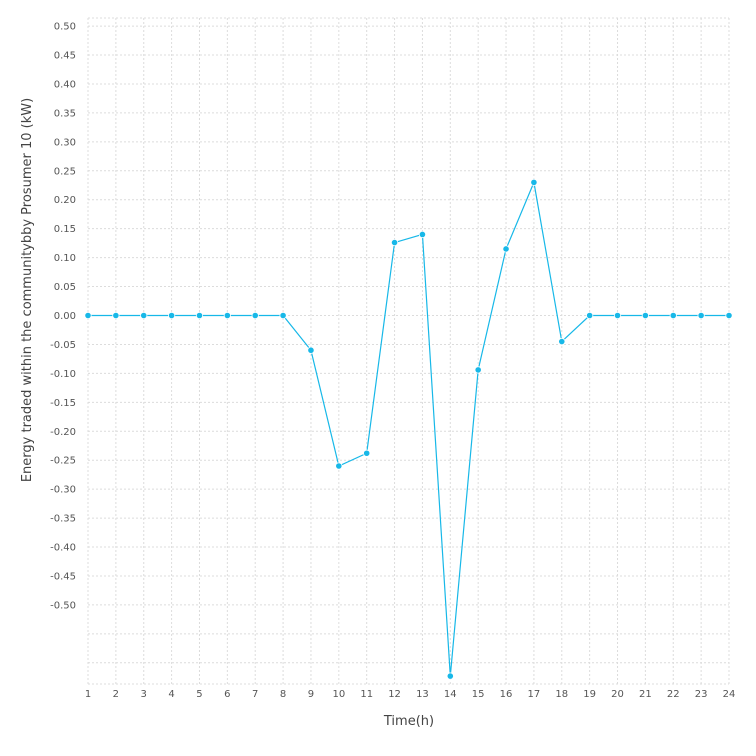  I want to click on x-tick-label: 20, so click(617, 694).